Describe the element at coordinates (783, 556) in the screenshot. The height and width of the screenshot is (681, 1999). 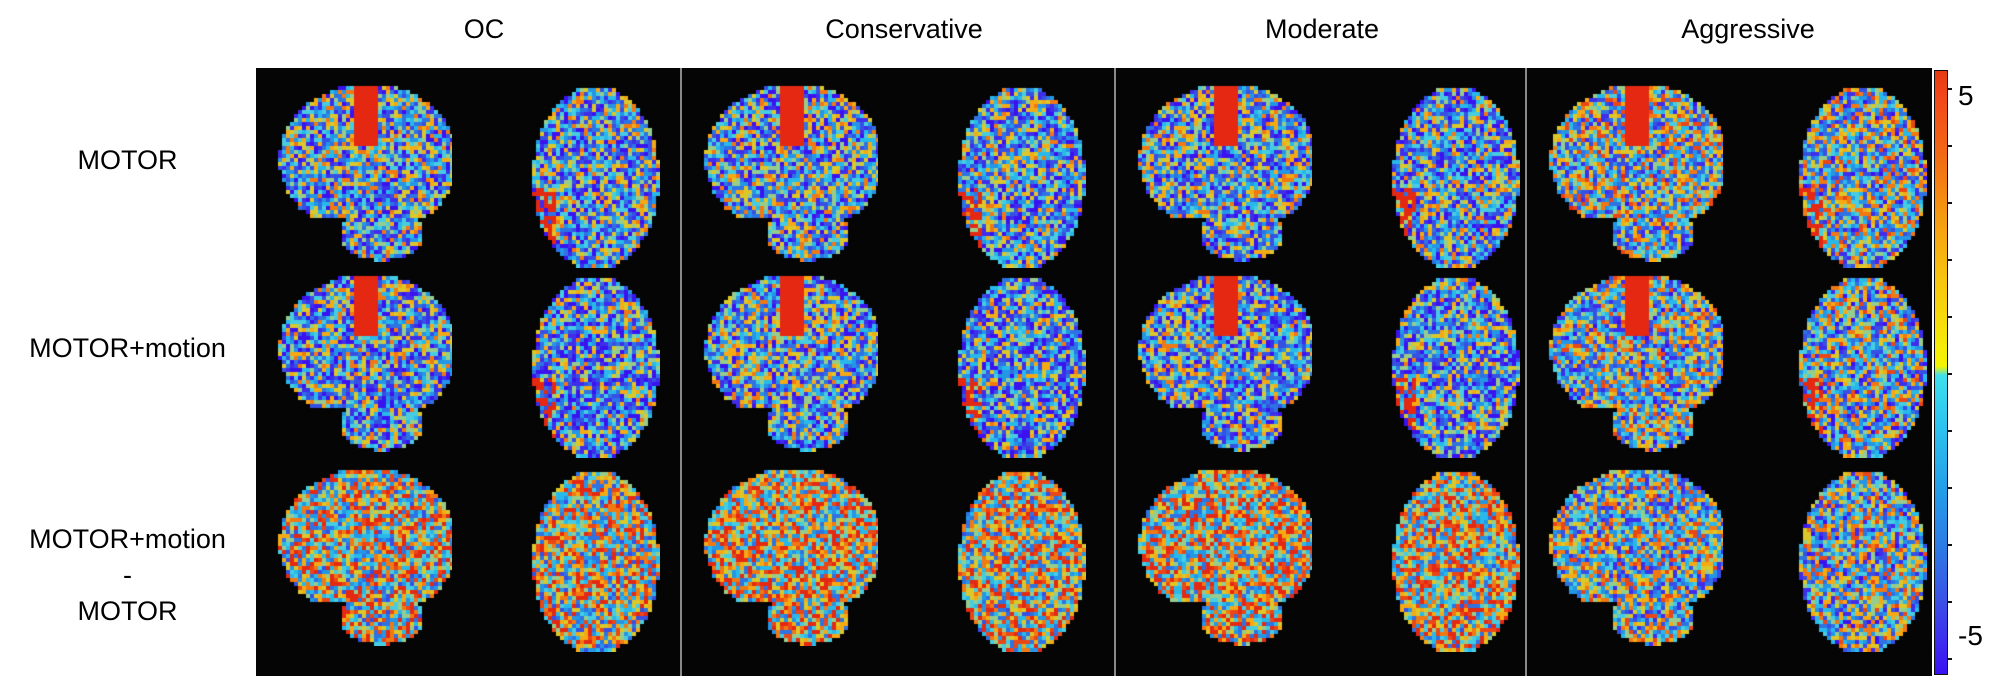
I see `sagittal-slice-motor-motion-minus-motor-conservative` at that location.